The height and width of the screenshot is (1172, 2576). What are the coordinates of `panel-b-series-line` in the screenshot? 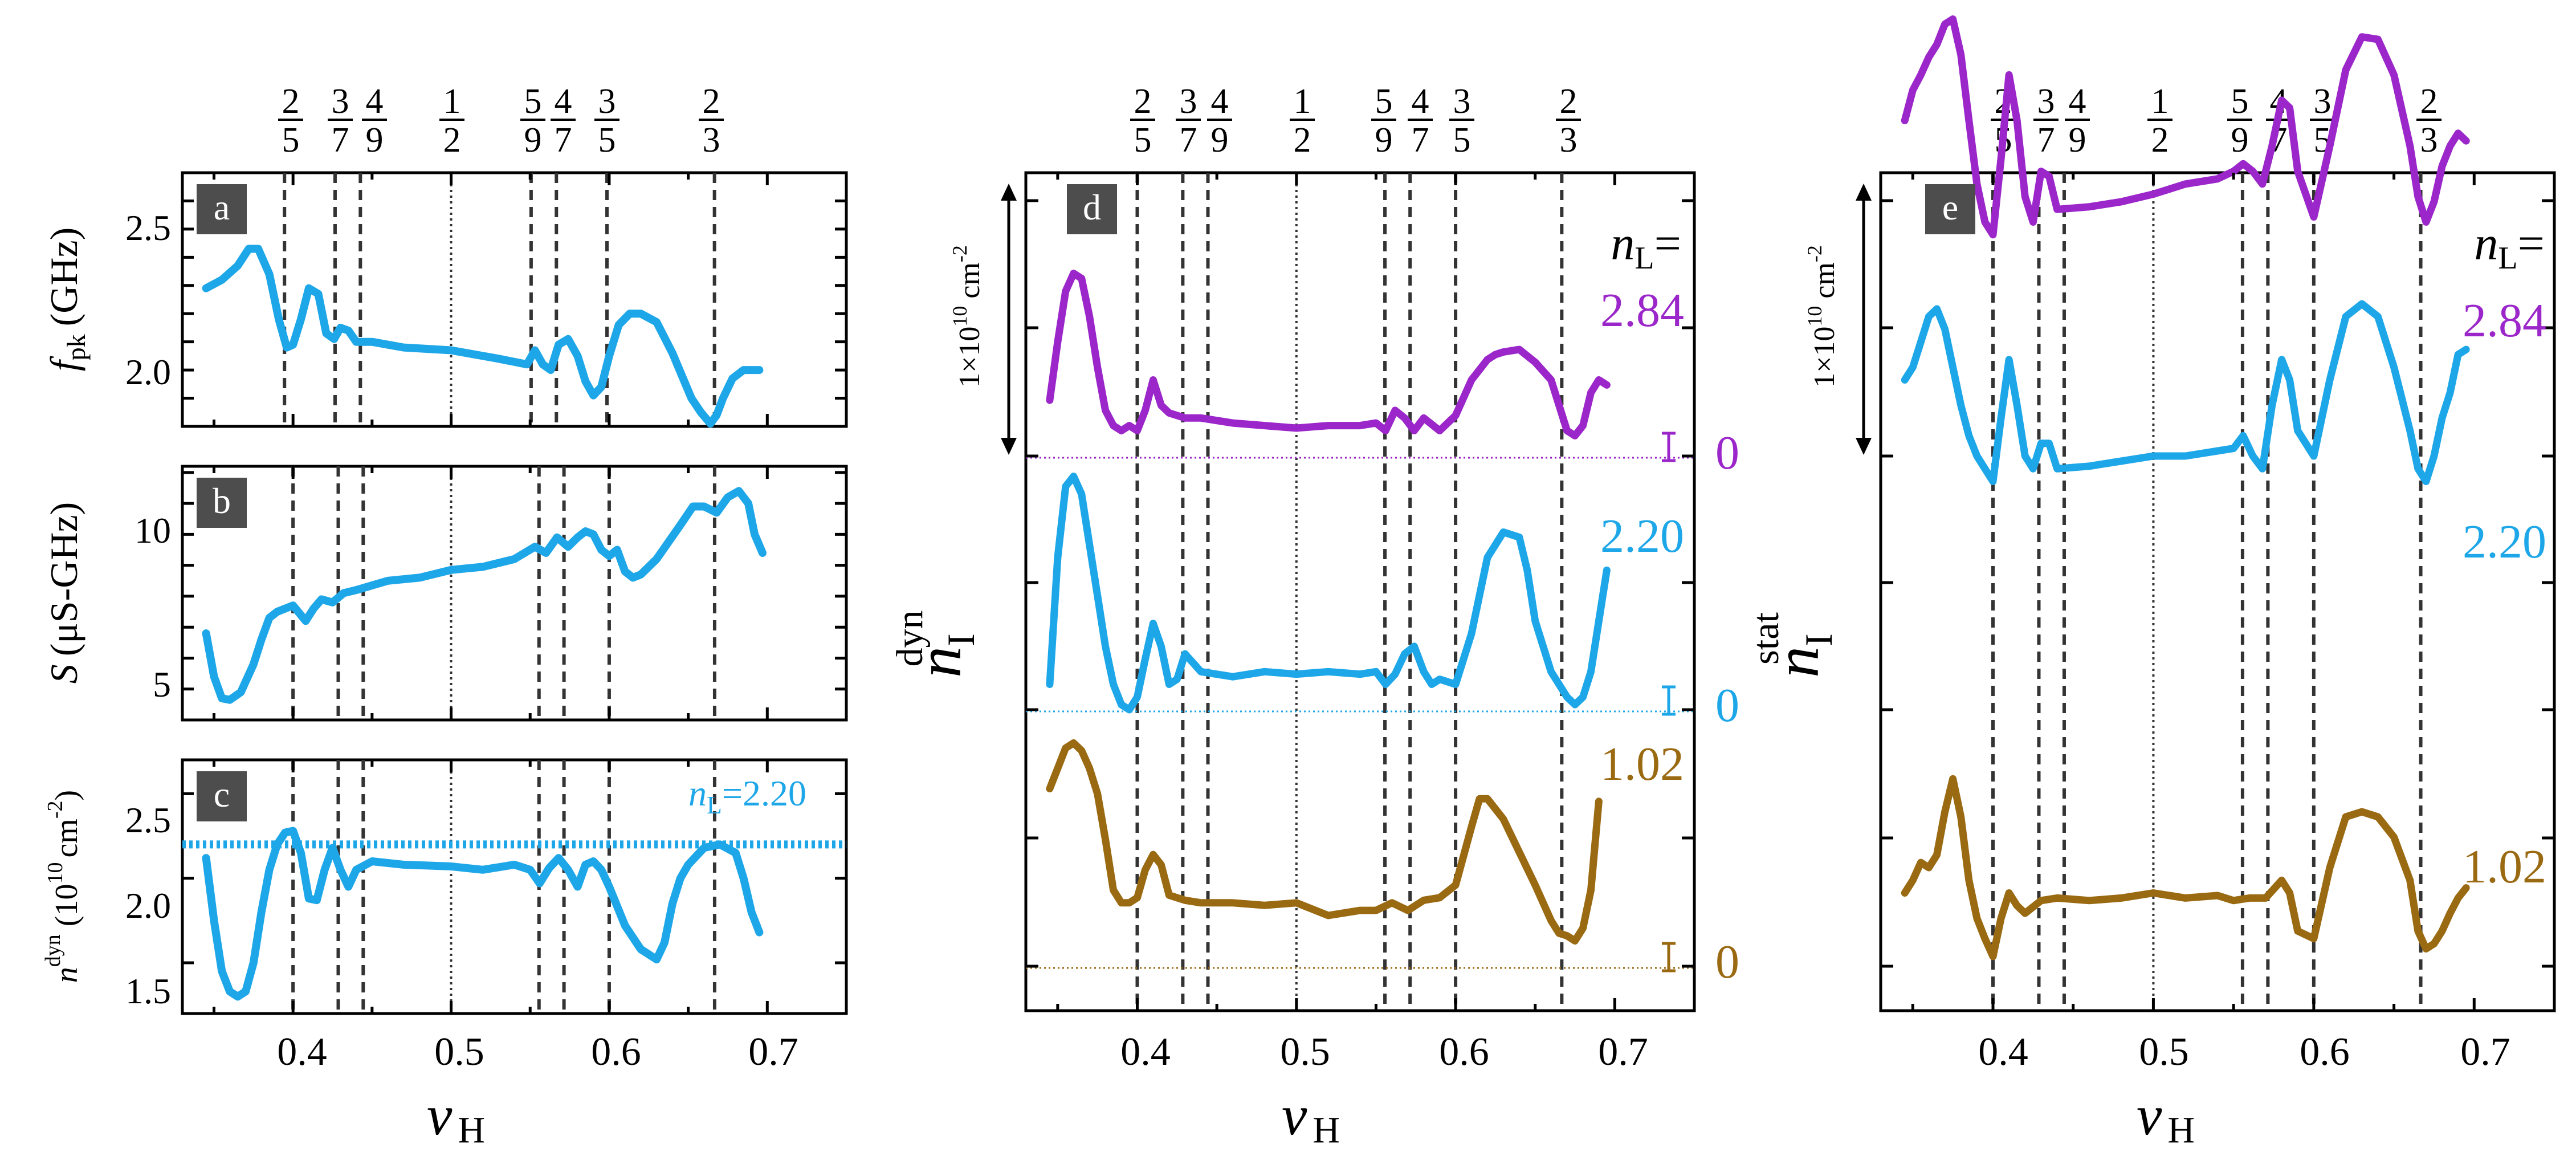 It's located at (484, 595).